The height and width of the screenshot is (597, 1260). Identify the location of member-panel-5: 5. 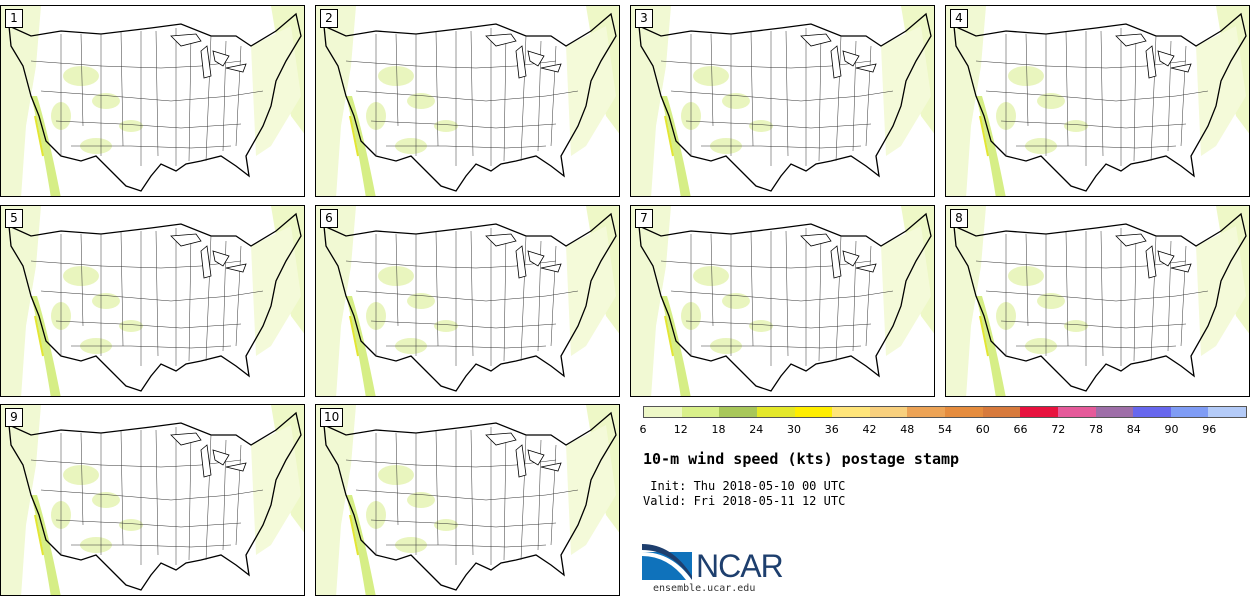
(152, 301).